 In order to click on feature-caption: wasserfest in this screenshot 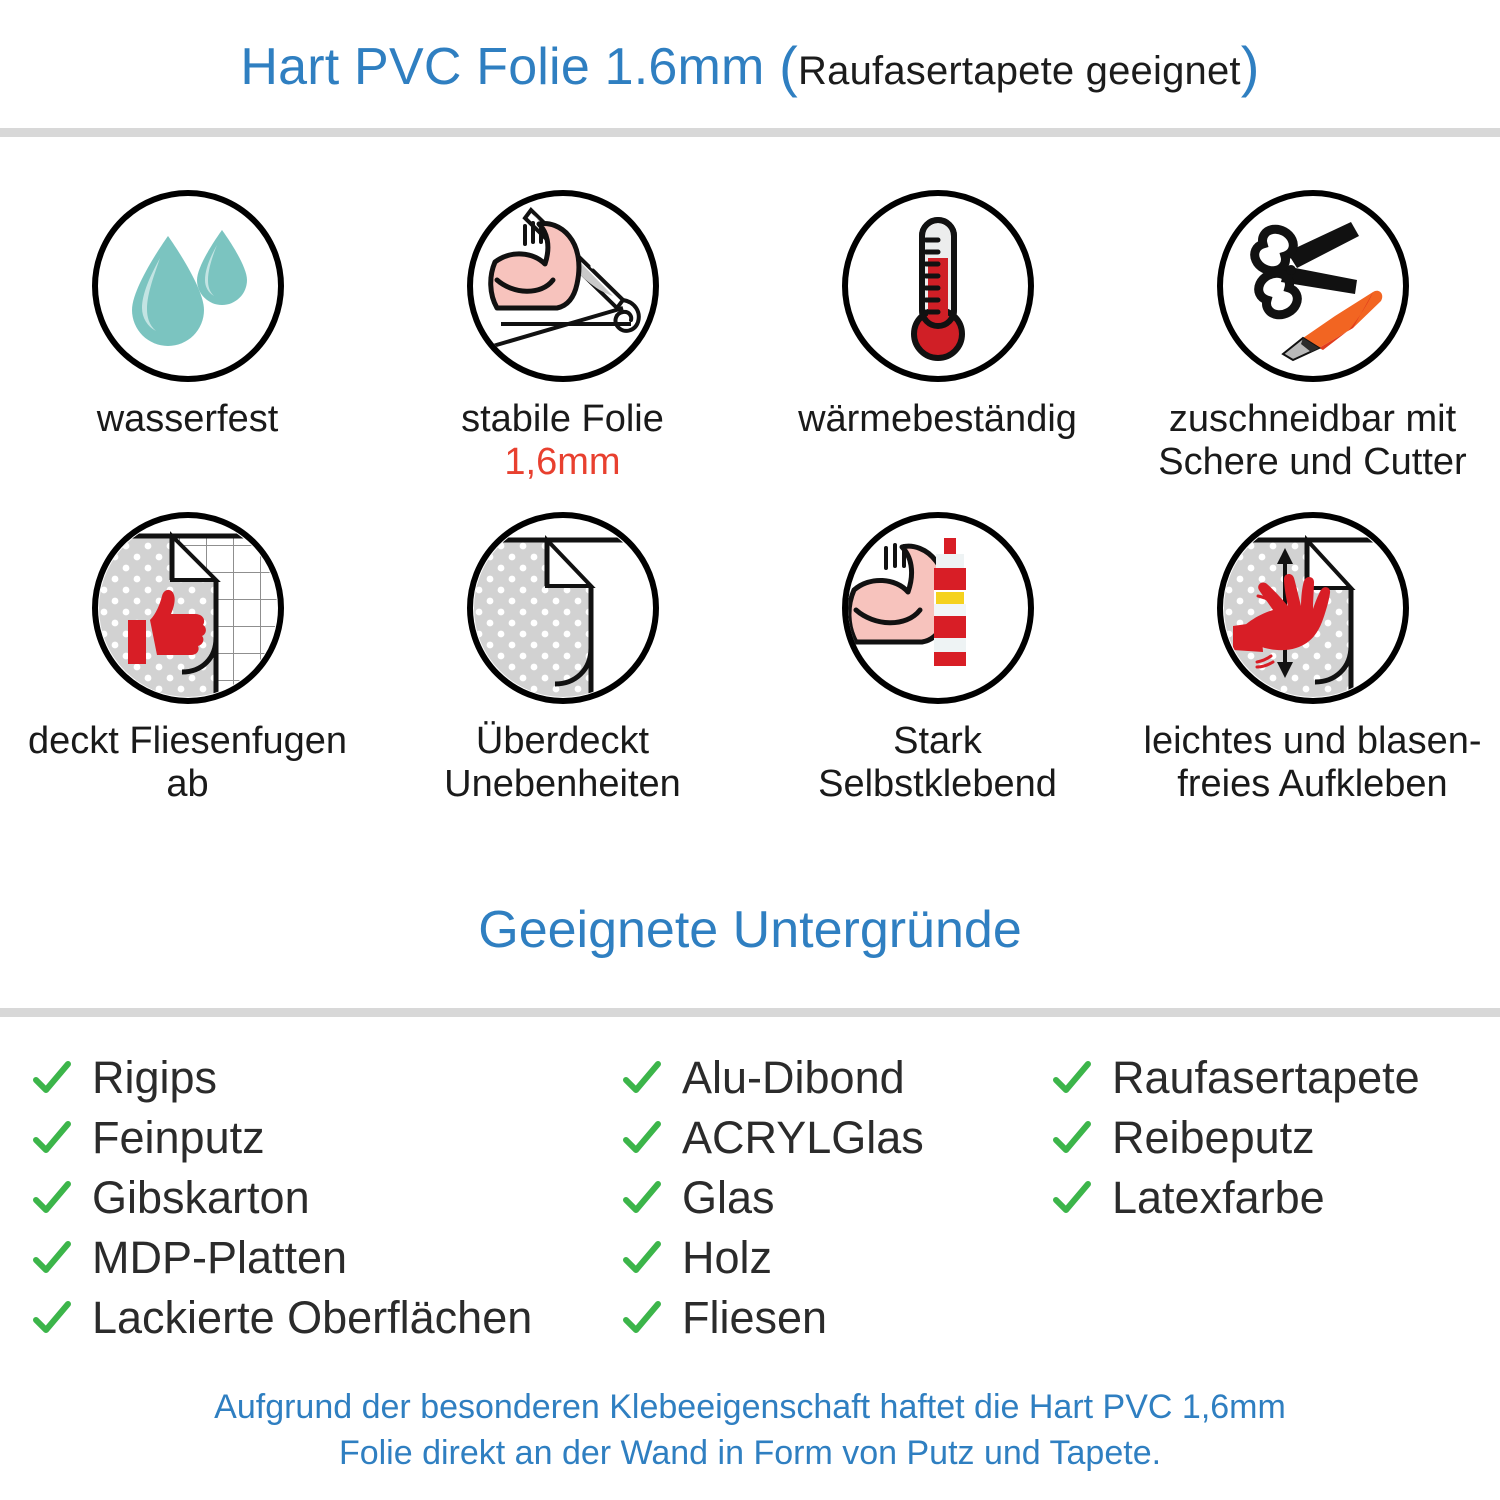, I will do `click(188, 419)`.